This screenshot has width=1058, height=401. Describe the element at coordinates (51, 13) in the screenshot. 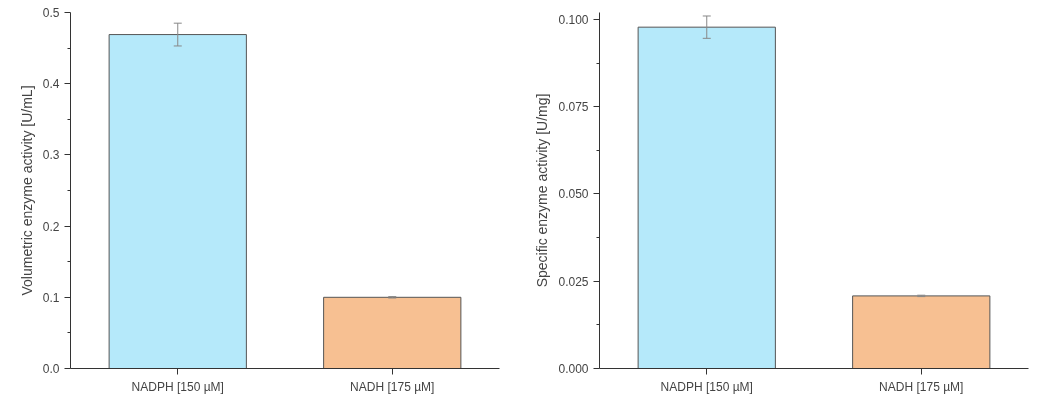

I see `y-tick-label: 0.5` at that location.